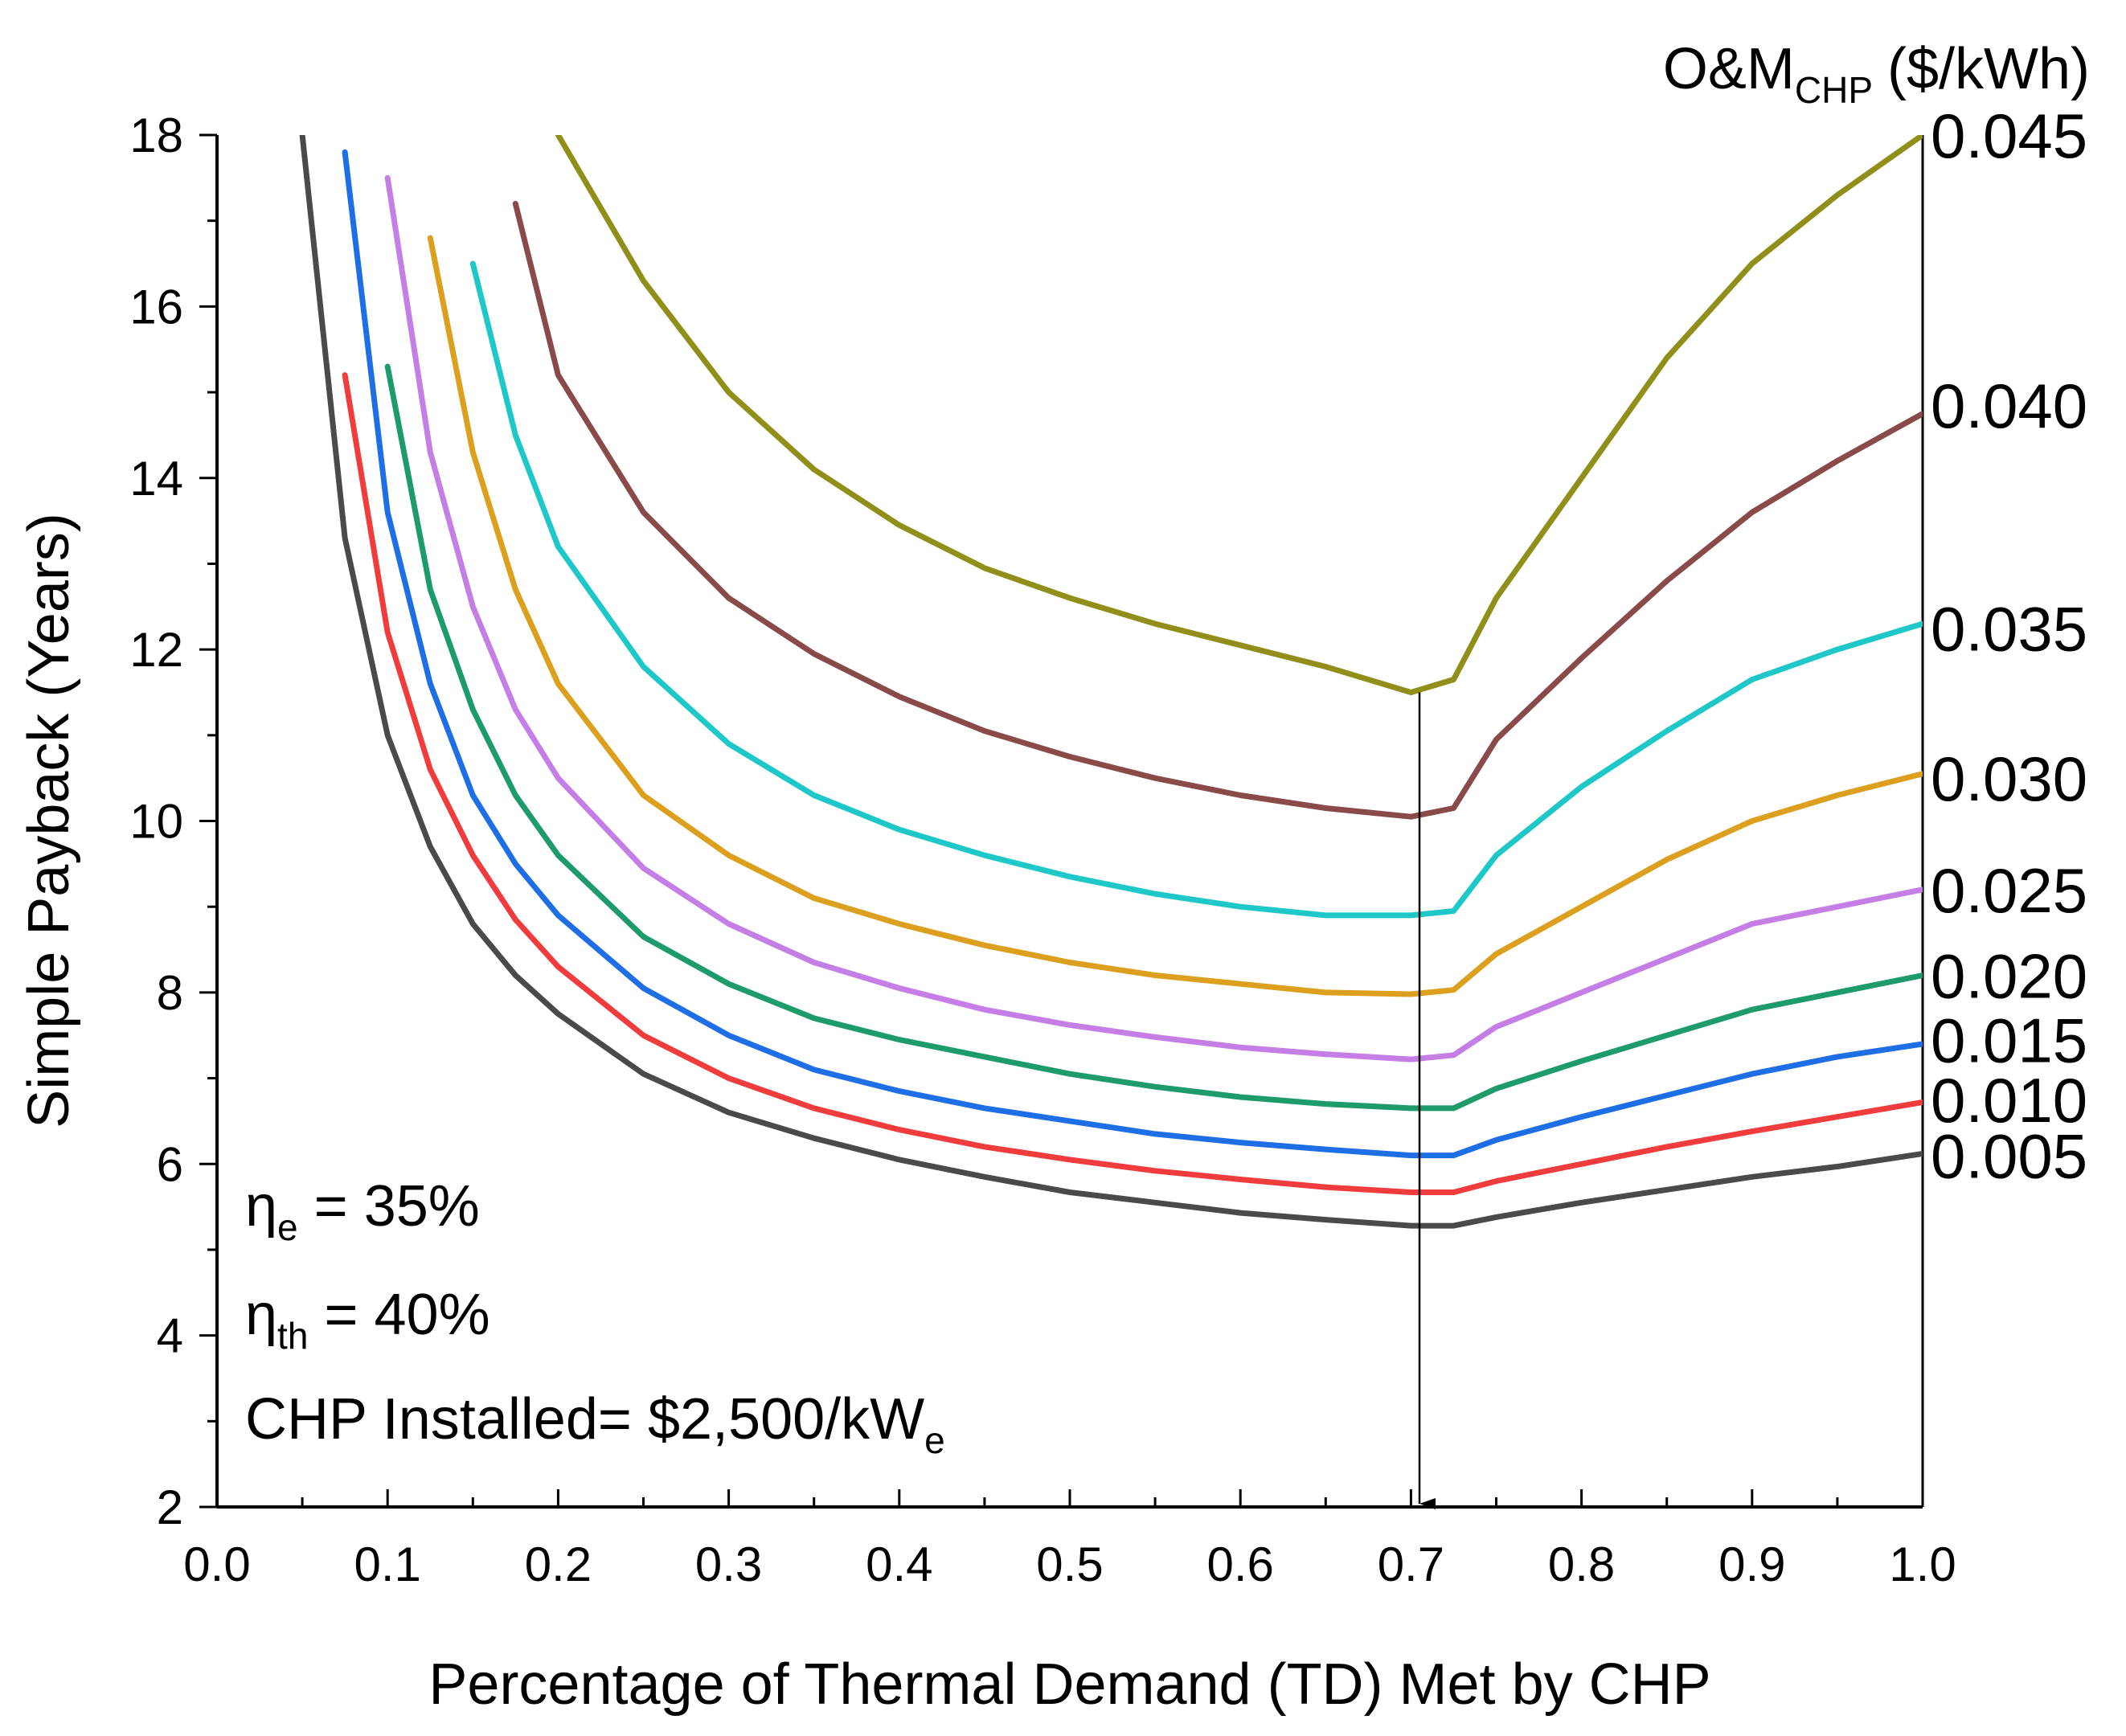 The image size is (2126, 1736). I want to click on annotation-eta-e: ηe = 35%, so click(362, 1211).